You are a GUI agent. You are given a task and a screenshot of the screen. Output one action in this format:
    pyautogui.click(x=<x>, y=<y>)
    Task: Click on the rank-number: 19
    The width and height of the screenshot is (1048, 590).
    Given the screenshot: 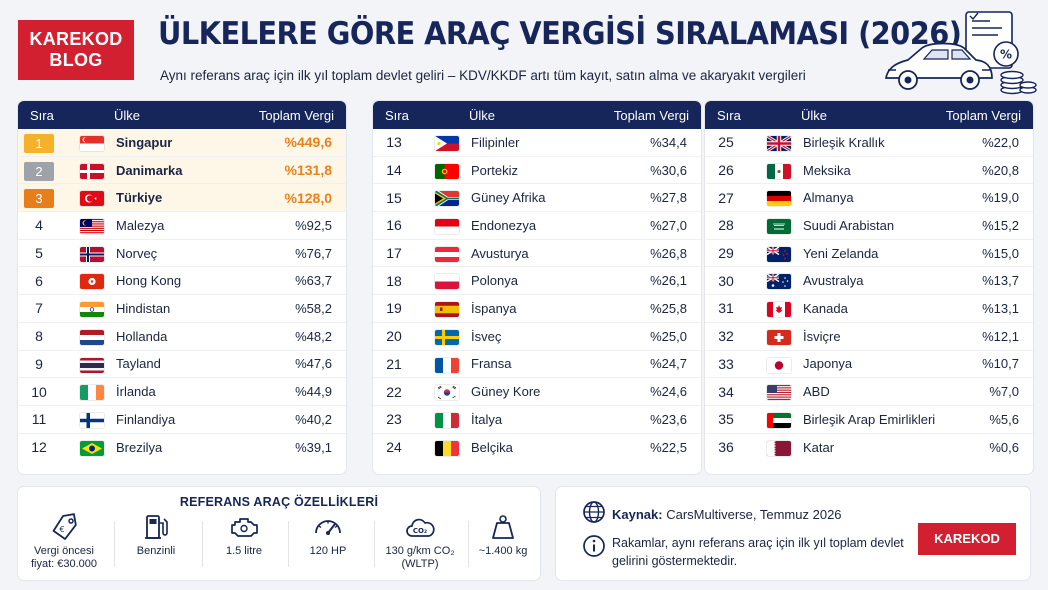 What is the action you would take?
    pyautogui.click(x=394, y=308)
    